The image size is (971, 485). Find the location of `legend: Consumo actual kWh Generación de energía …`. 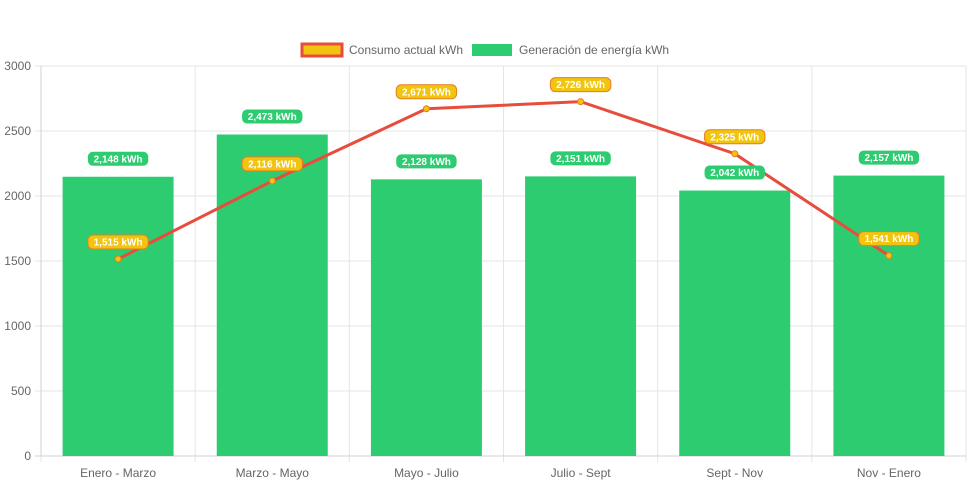

legend: Consumo actual kWh Generación de energía … is located at coordinates (484, 50).